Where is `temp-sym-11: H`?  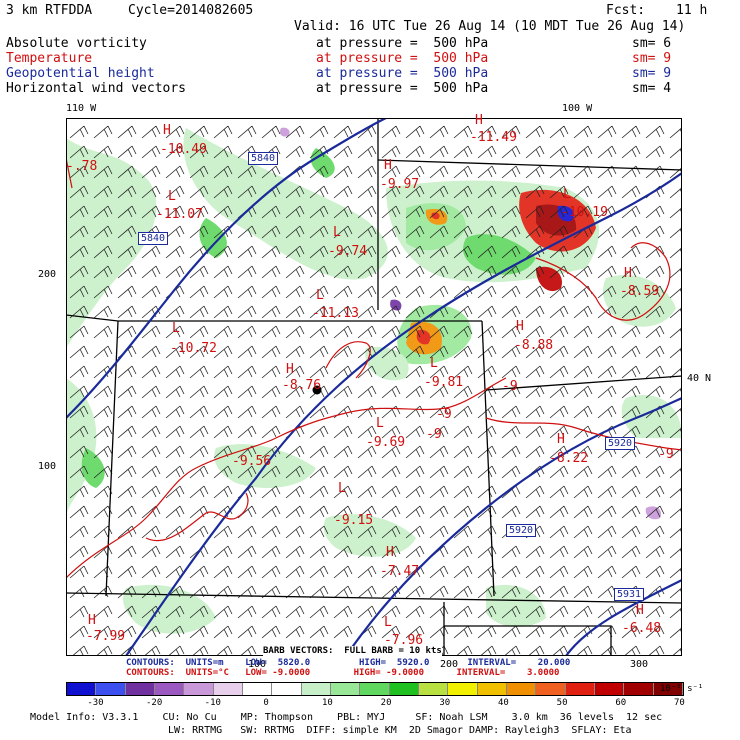 temp-sym-11: H is located at coordinates (520, 326).